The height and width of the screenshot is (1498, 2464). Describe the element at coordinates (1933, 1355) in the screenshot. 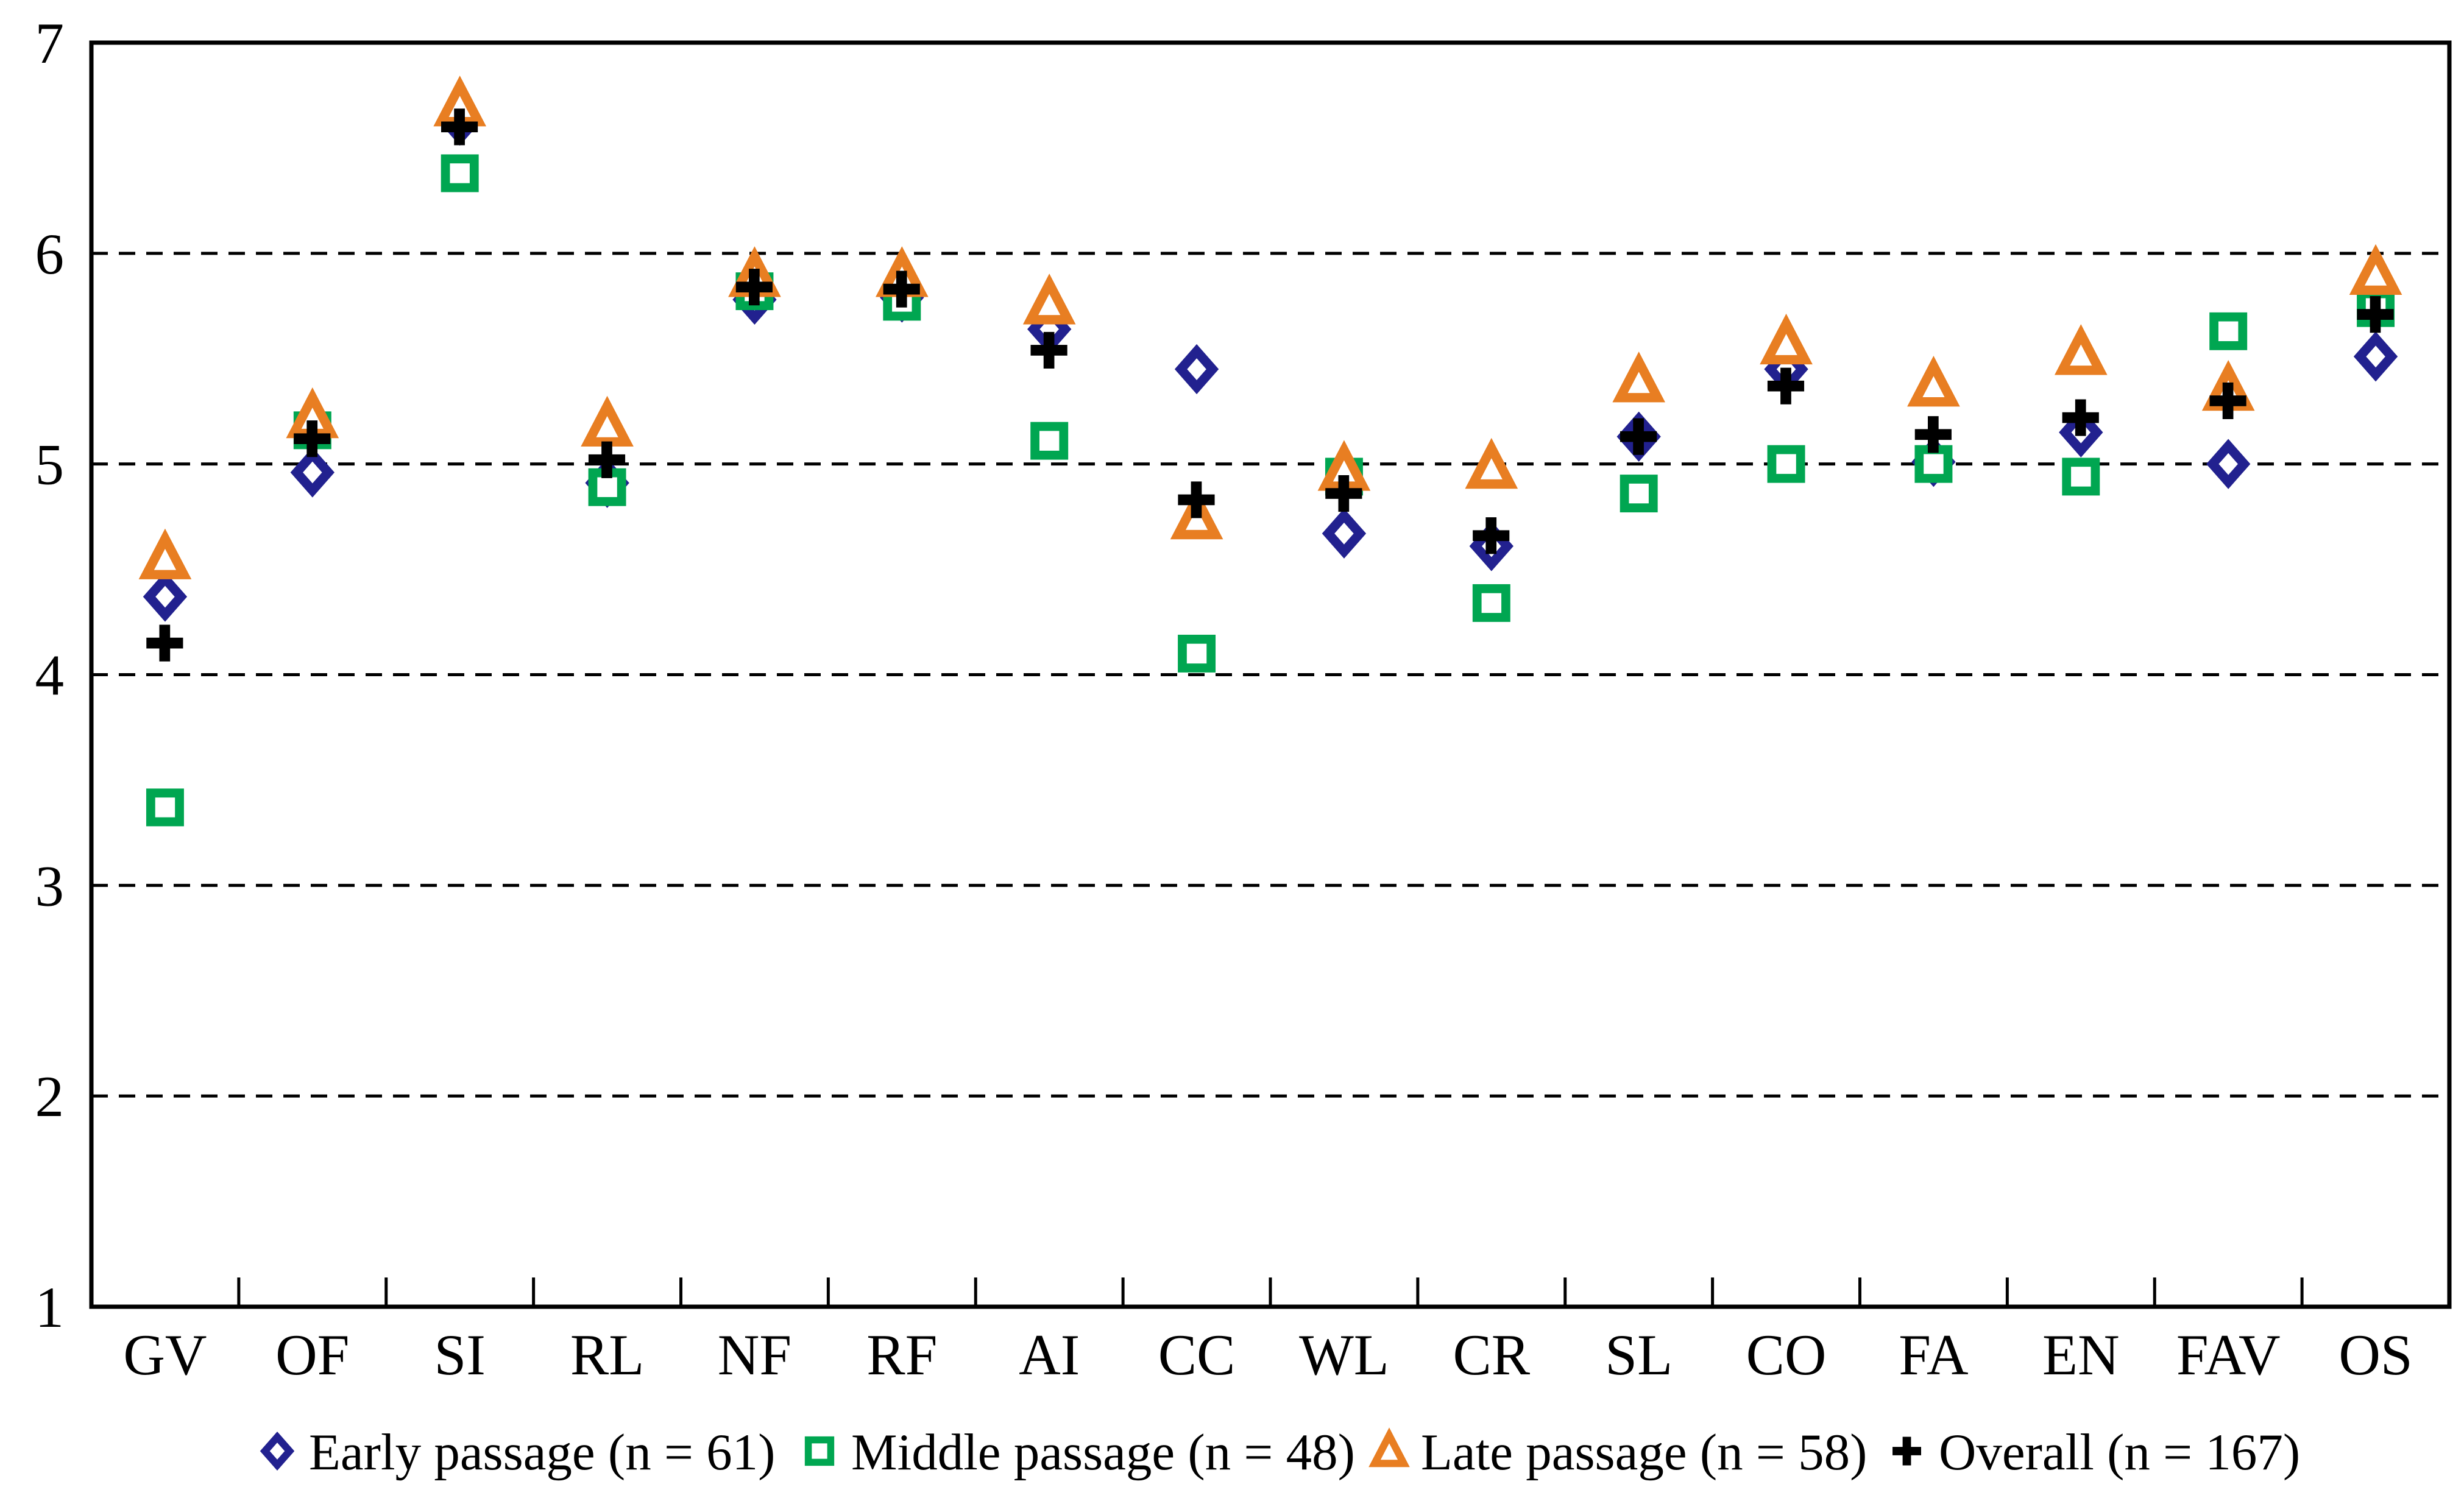

I see `x-category-label-FA: FA` at that location.